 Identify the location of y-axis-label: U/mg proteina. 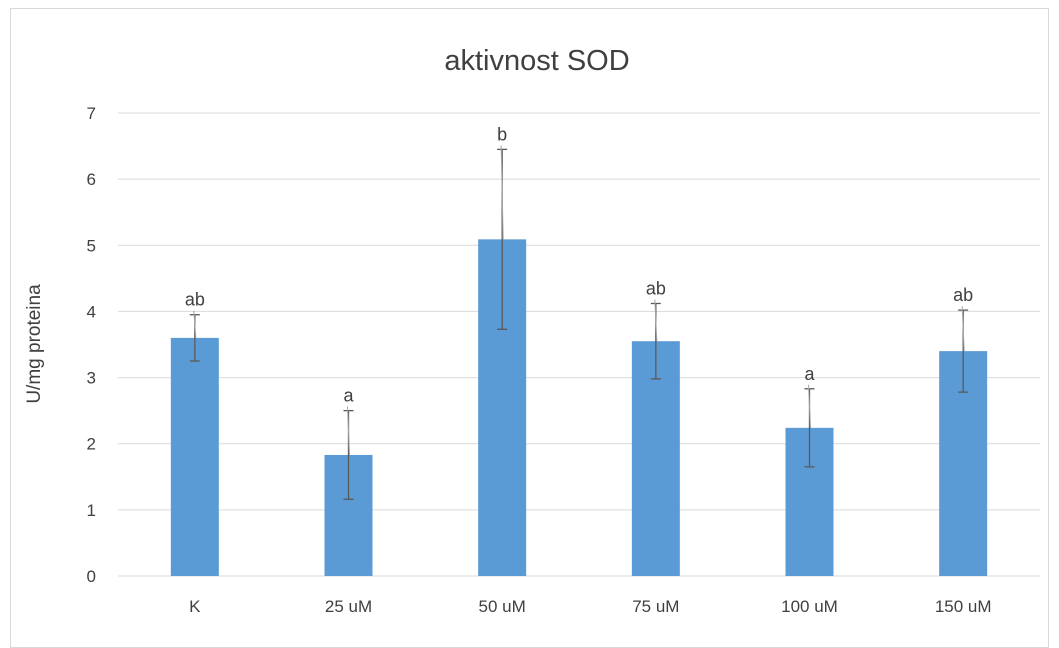
(34, 344).